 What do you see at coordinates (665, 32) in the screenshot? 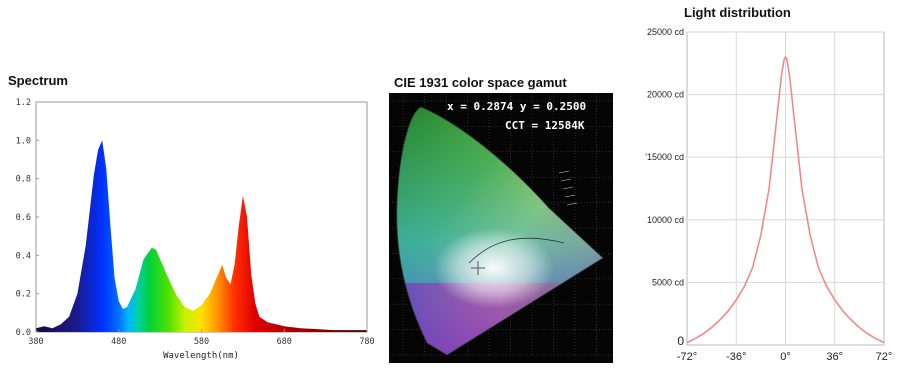
I see `light-y-tick-label: 25000 cd` at bounding box center [665, 32].